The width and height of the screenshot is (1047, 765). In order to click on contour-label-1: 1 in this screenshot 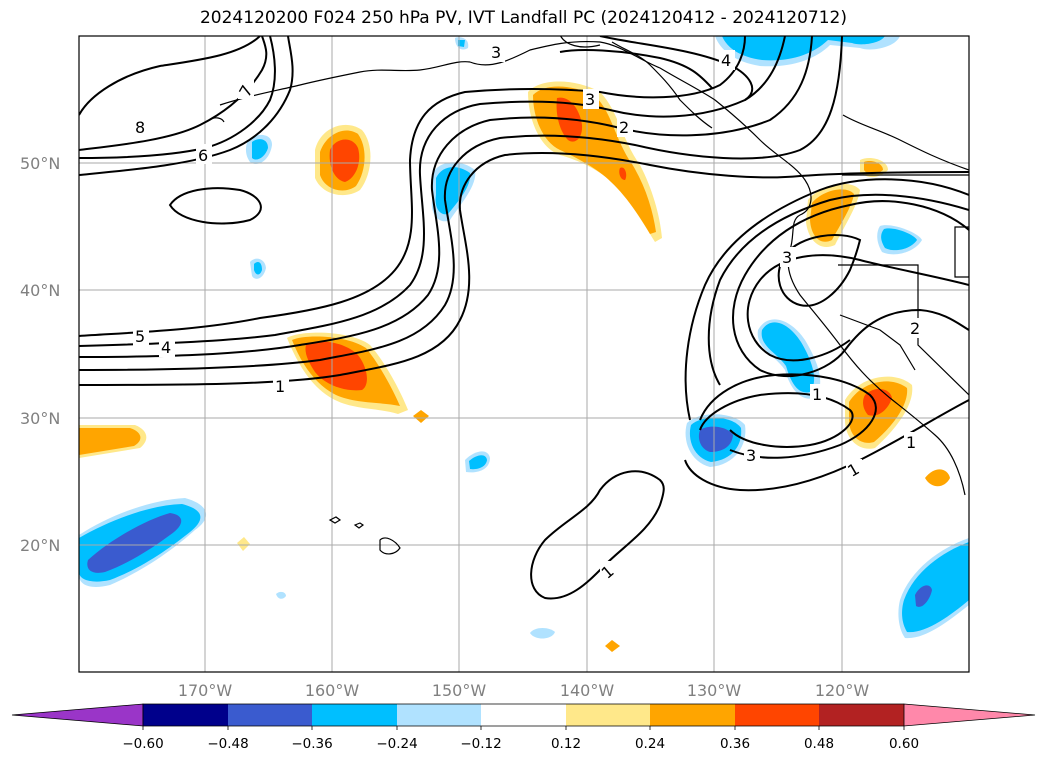, I will do `click(280, 386)`.